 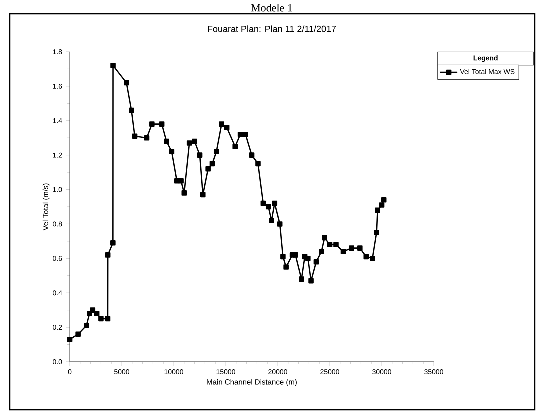 What do you see at coordinates (272, 29) in the screenshot?
I see `chart-subtitle: Fouarat Plan: Plan 11 2/11/2017` at bounding box center [272, 29].